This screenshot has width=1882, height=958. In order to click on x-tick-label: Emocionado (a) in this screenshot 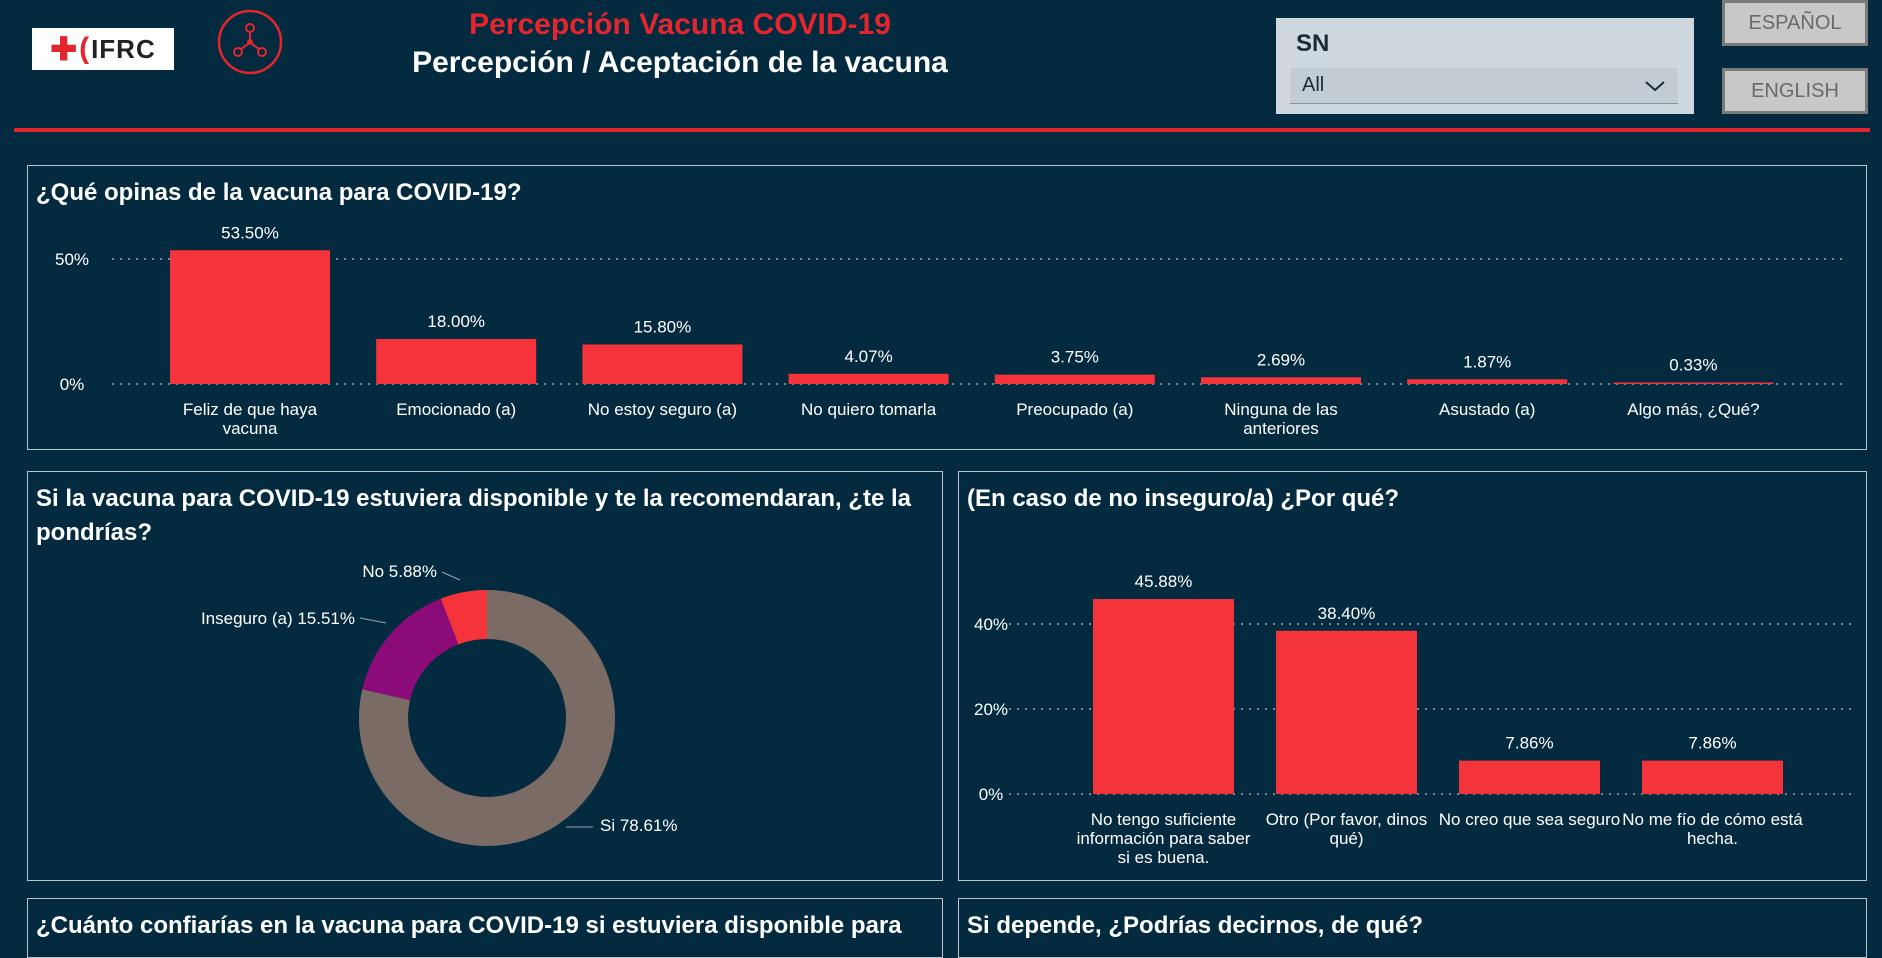, I will do `click(456, 409)`.